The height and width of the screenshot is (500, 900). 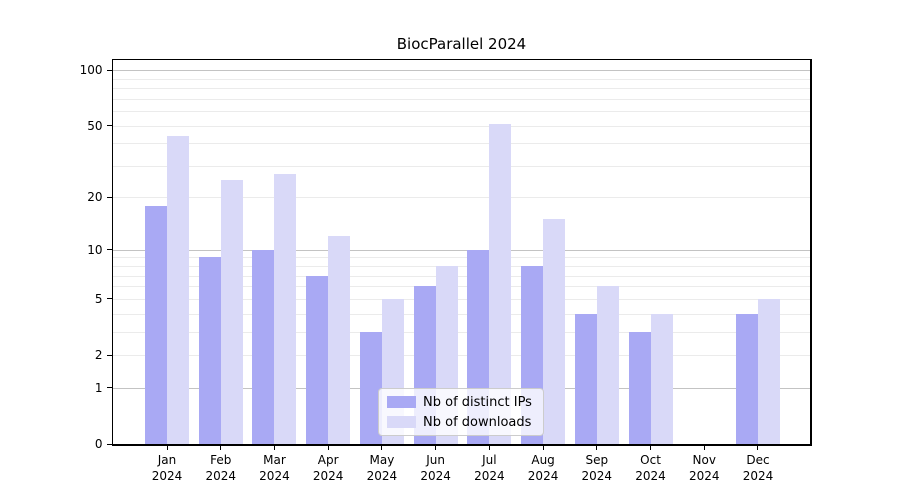 I want to click on y-tick-label-10: 10, so click(x=95, y=249).